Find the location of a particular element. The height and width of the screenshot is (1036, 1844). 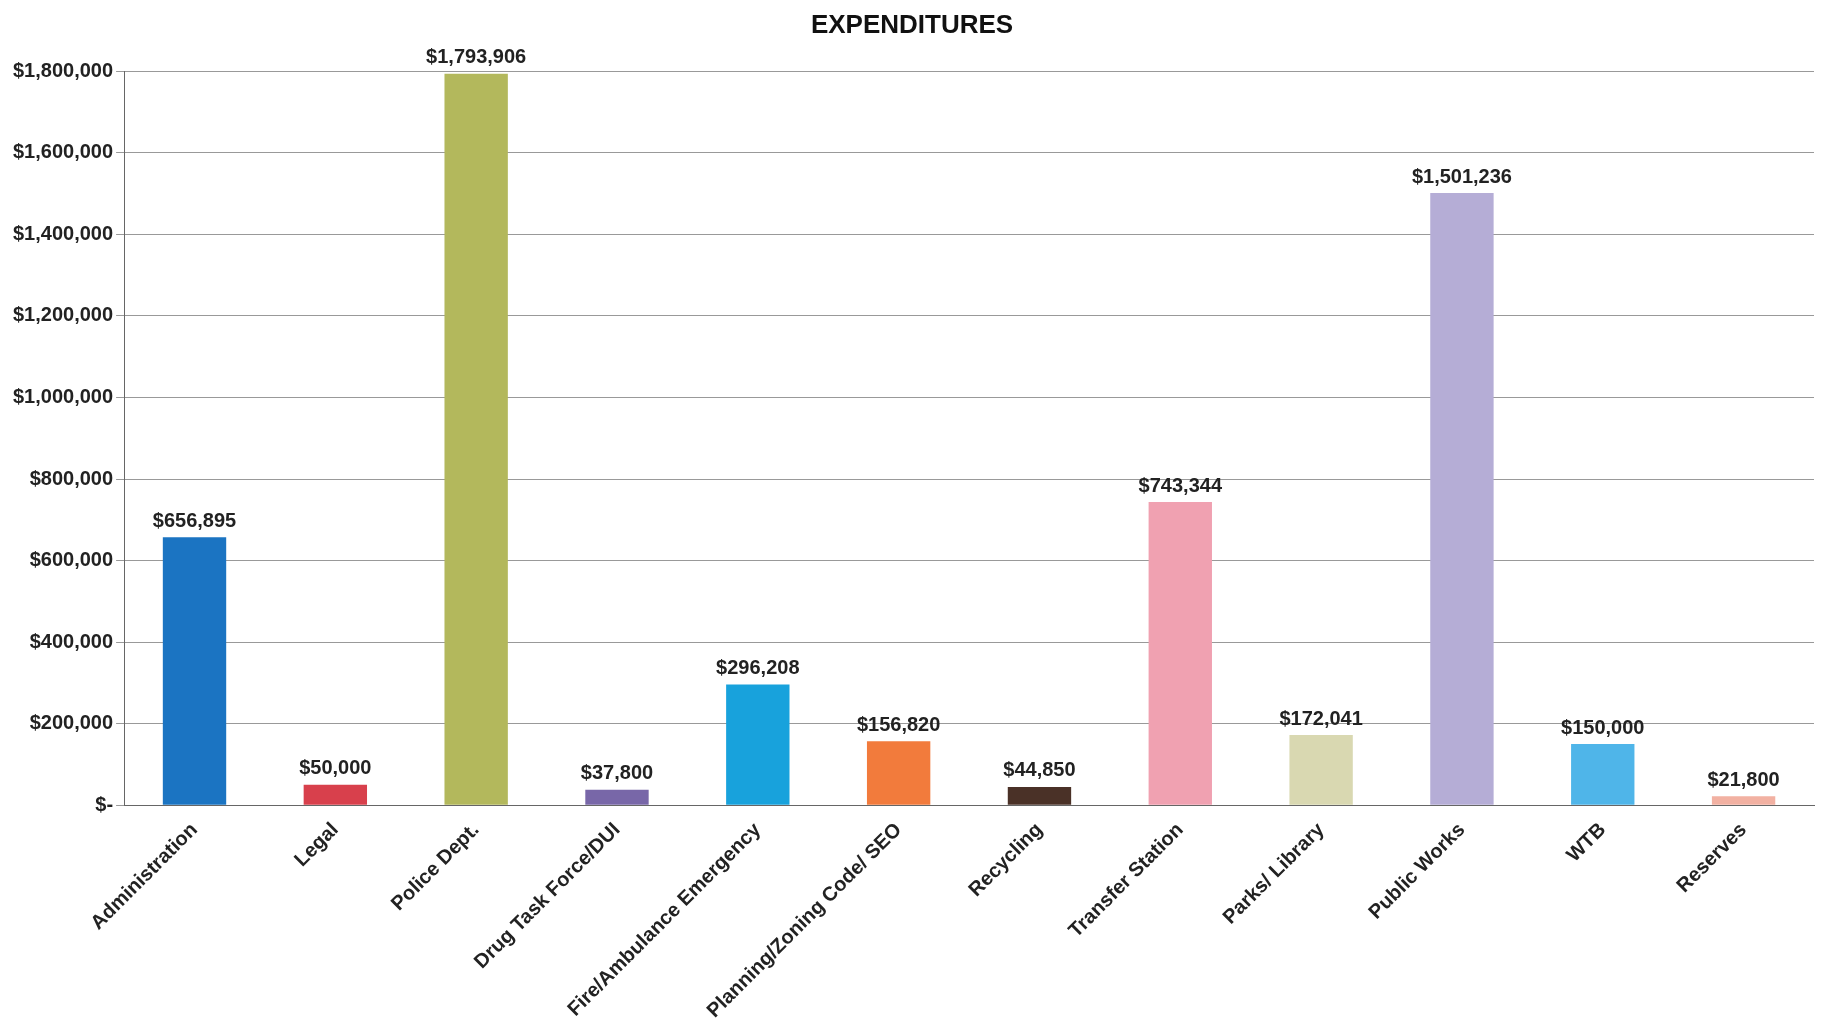

y-tick-label: $1,600,000 is located at coordinates (63, 151).